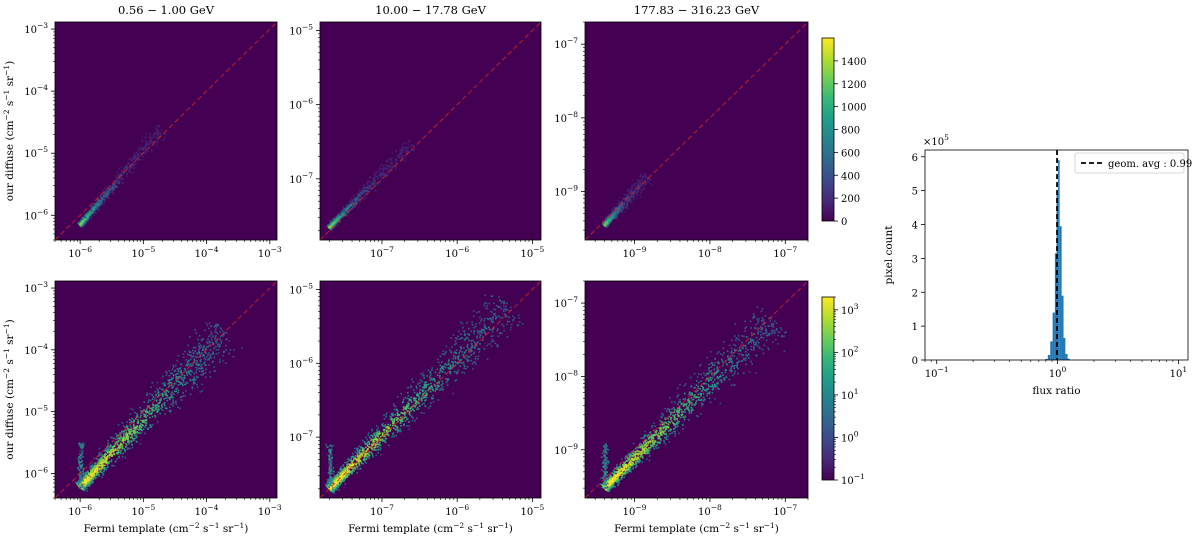 The height and width of the screenshot is (541, 1200). I want to click on density-layer, so click(166, 389).